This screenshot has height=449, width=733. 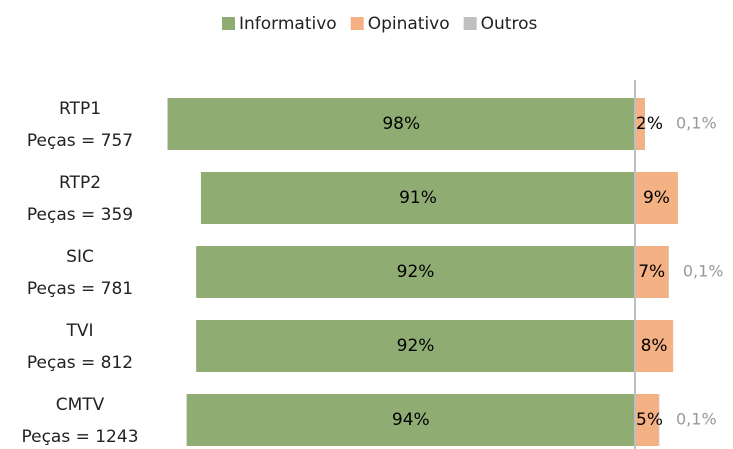 What do you see at coordinates (79, 331) in the screenshot?
I see `category-label: TVI` at bounding box center [79, 331].